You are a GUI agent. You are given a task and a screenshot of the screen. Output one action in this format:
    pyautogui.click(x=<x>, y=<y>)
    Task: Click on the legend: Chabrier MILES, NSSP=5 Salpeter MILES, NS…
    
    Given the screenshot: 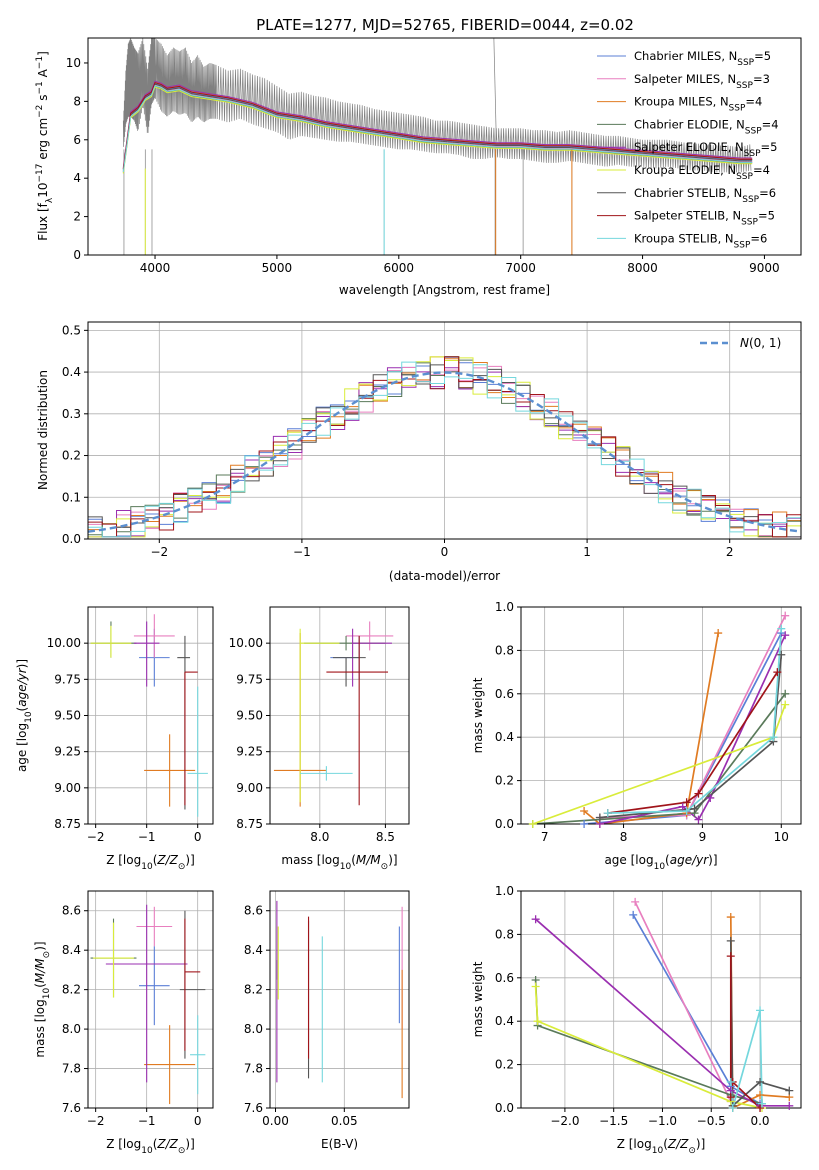 What is the action you would take?
    pyautogui.click(x=688, y=149)
    